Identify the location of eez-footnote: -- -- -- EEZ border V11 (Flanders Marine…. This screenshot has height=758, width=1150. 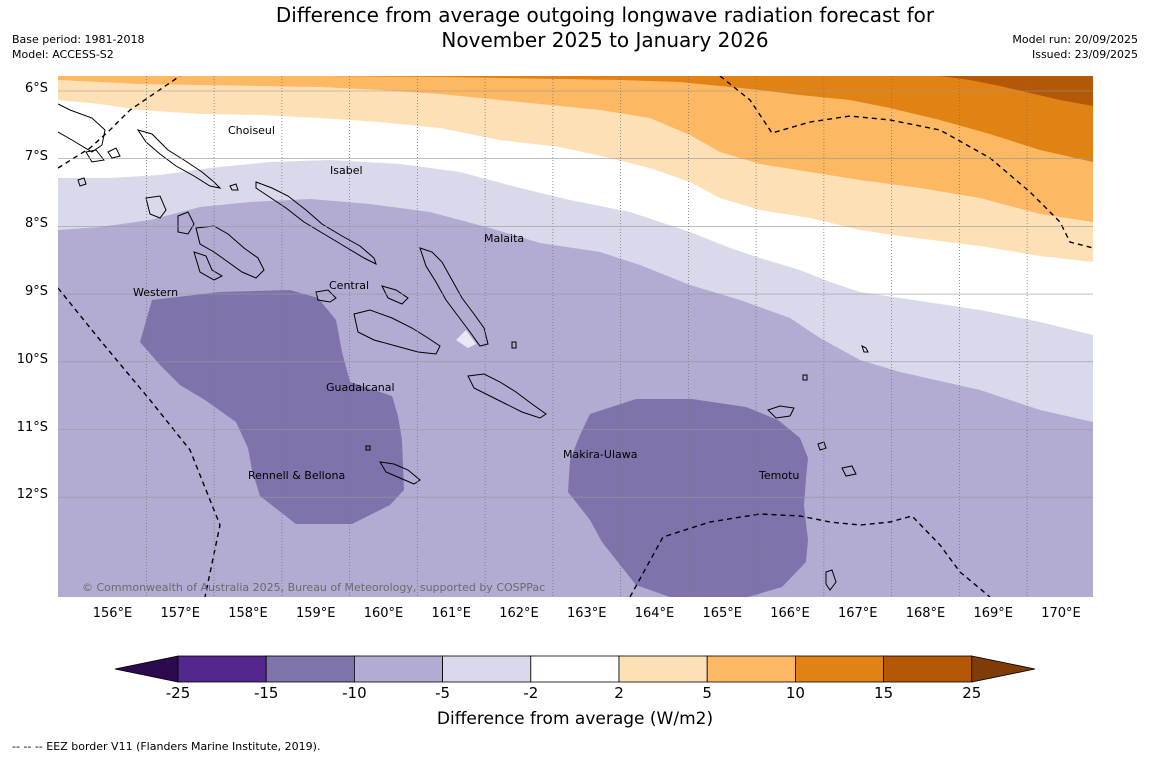
(166, 746).